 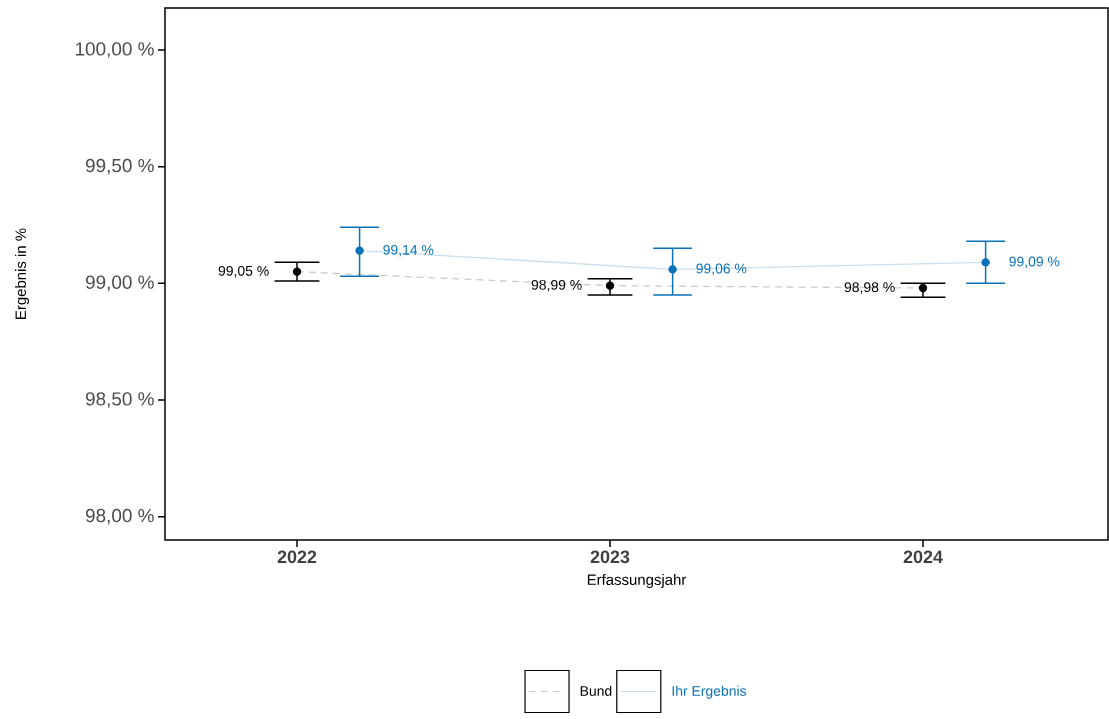 What do you see at coordinates (119, 516) in the screenshot?
I see `y-tick-label: 98,00 %` at bounding box center [119, 516].